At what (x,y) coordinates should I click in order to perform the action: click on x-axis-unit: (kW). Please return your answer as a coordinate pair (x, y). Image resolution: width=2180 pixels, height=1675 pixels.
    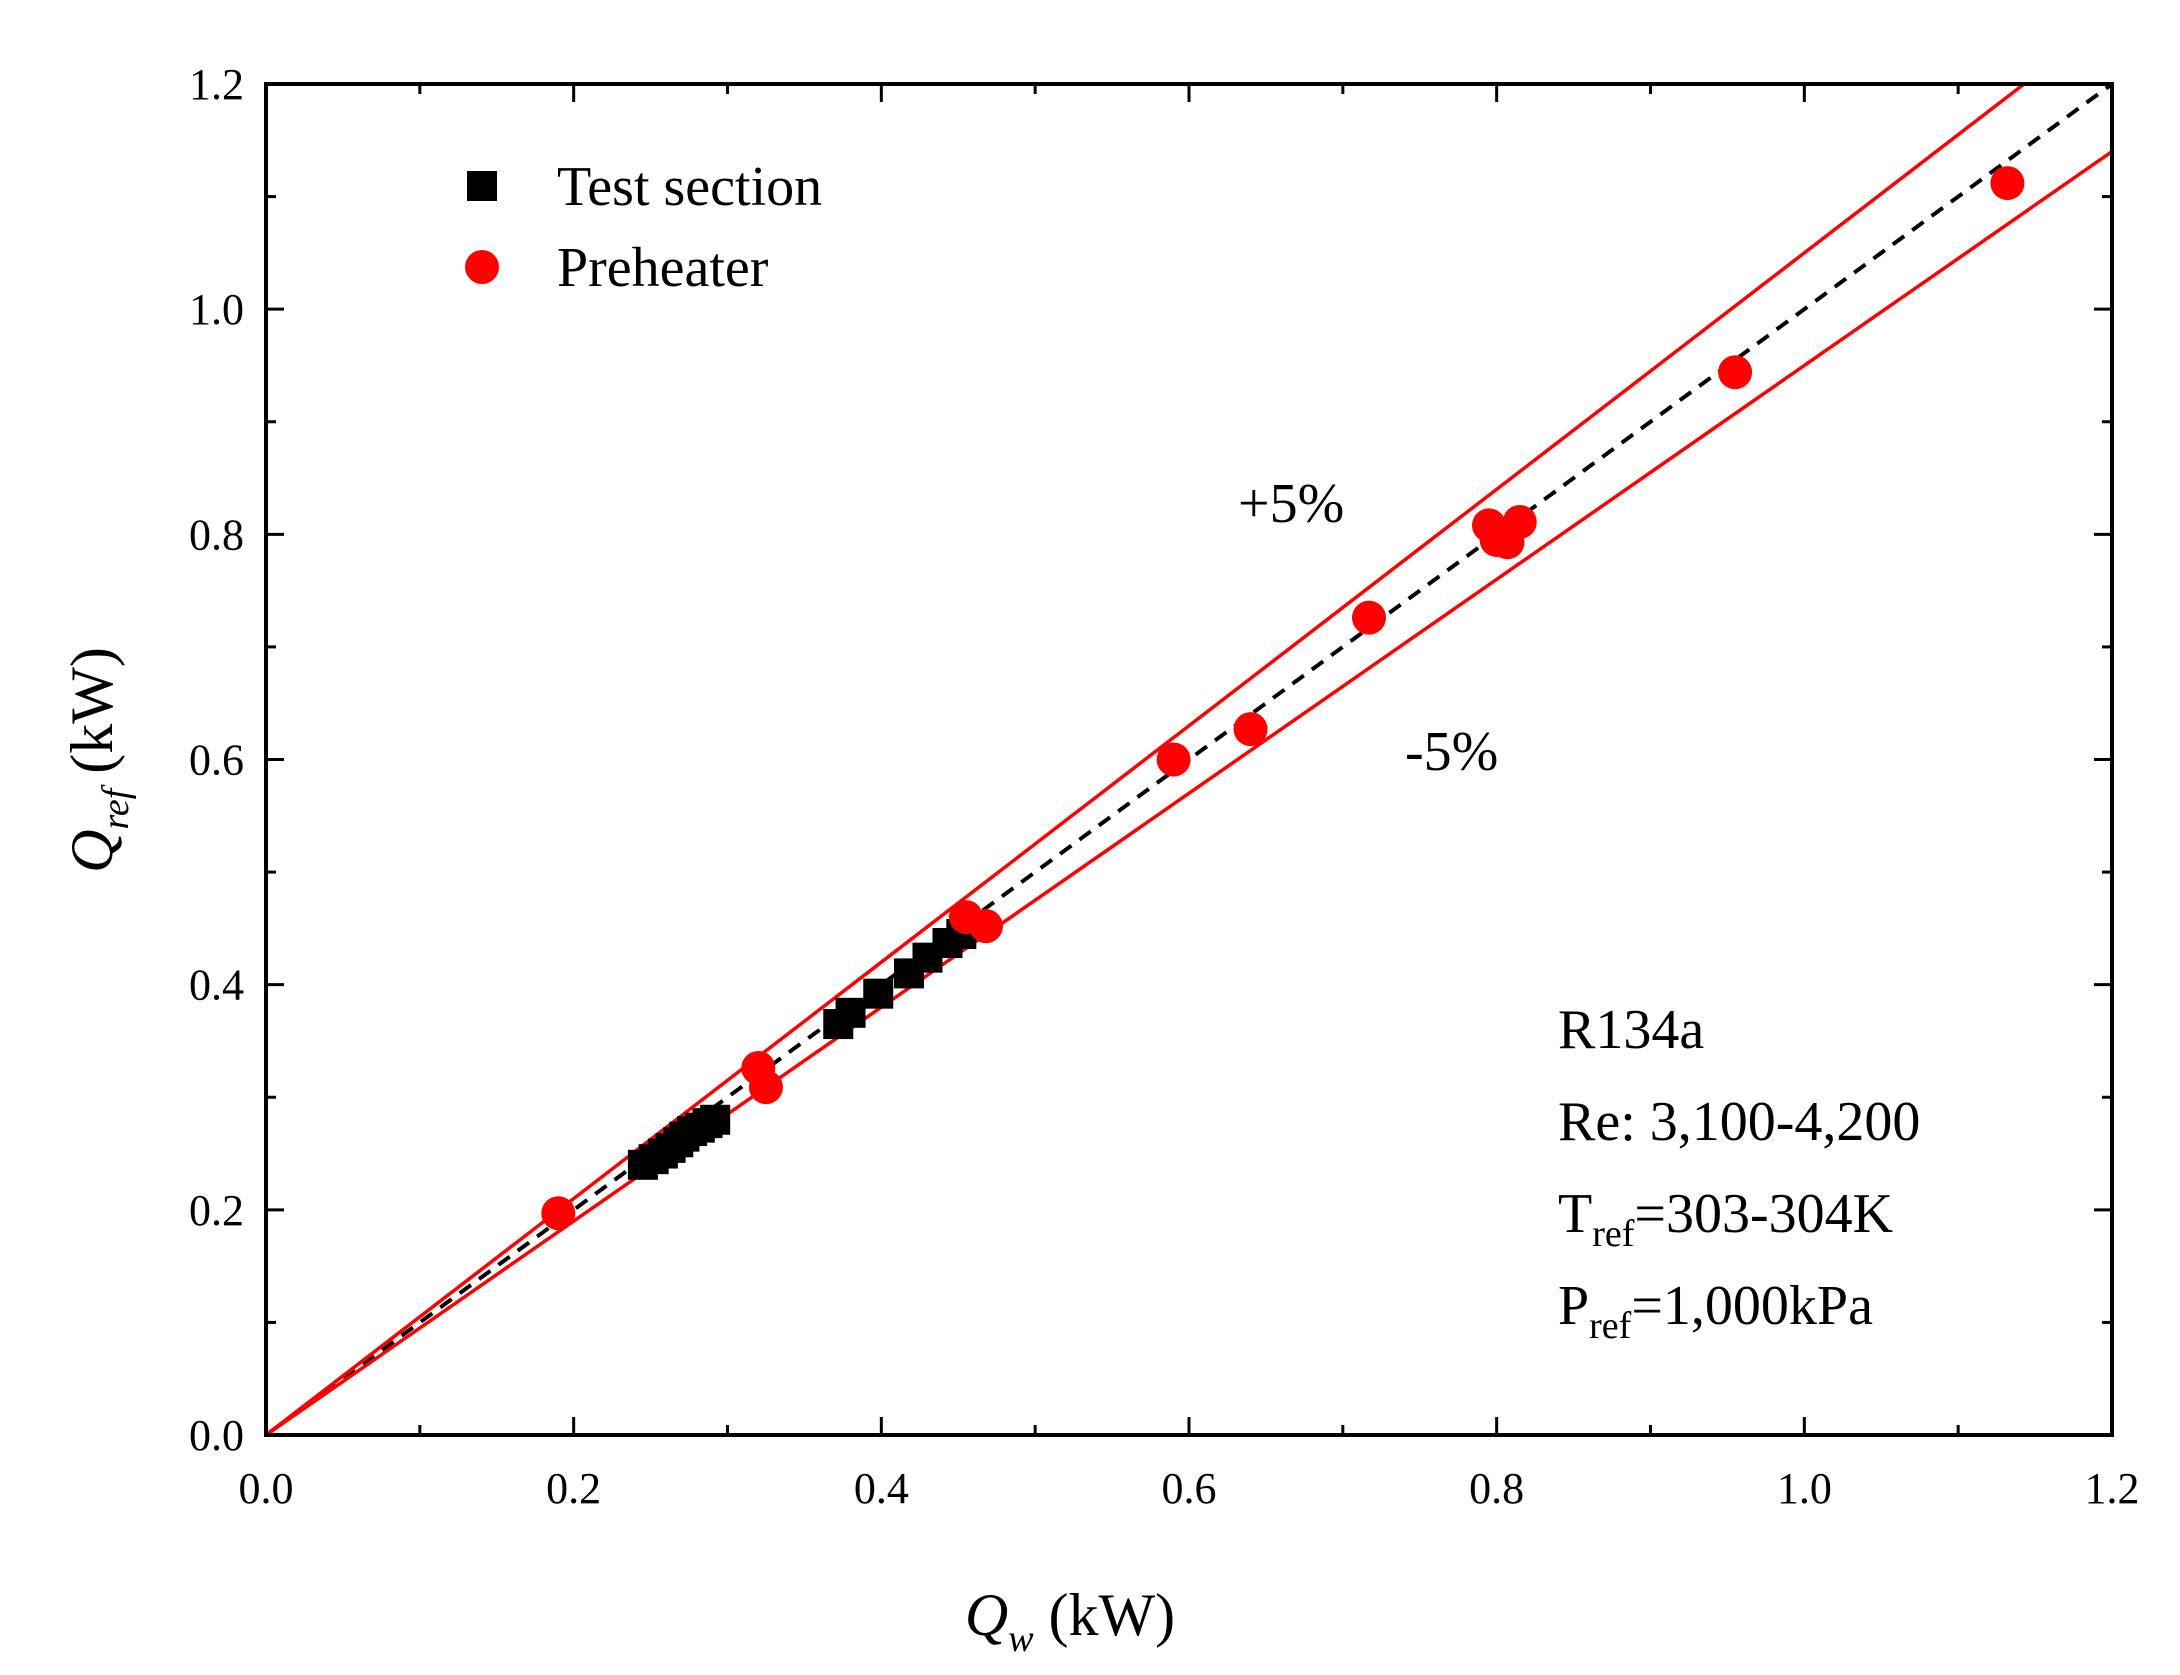
    Looking at the image, I should click on (1105, 1615).